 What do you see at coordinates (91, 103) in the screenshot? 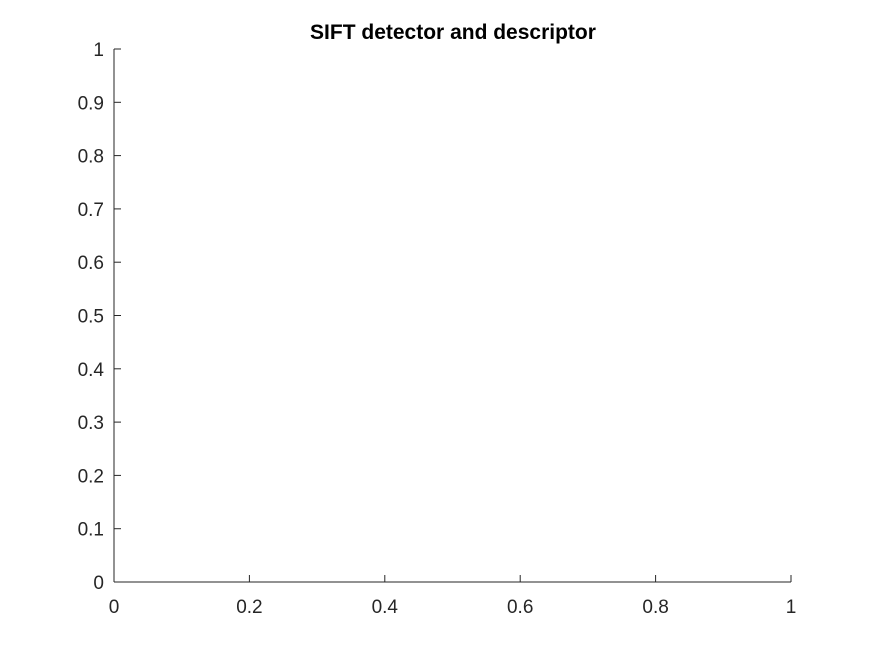
I see `y-tick-label: 0.9` at bounding box center [91, 103].